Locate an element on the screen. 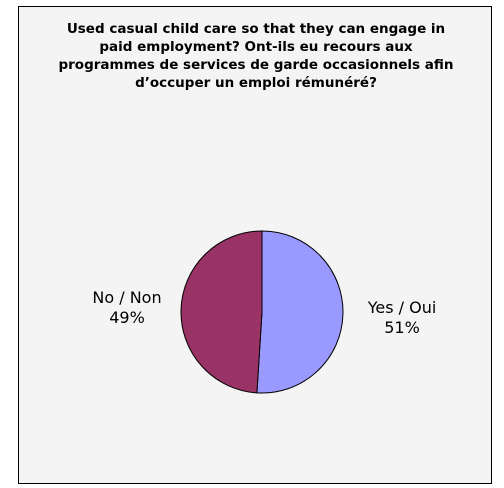  slice-label-no: No / Non 49% is located at coordinates (127, 308).